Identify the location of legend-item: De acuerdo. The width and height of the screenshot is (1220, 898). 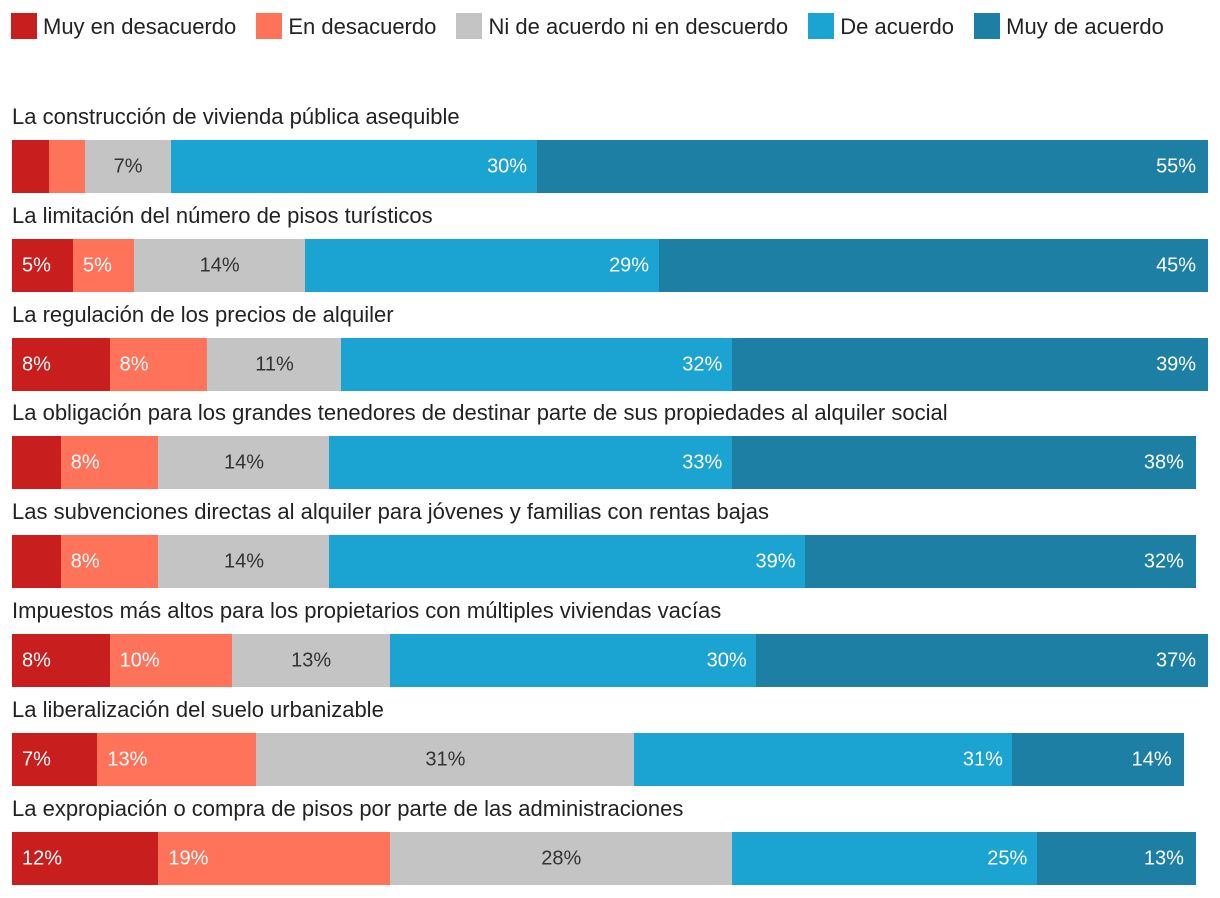
(881, 26).